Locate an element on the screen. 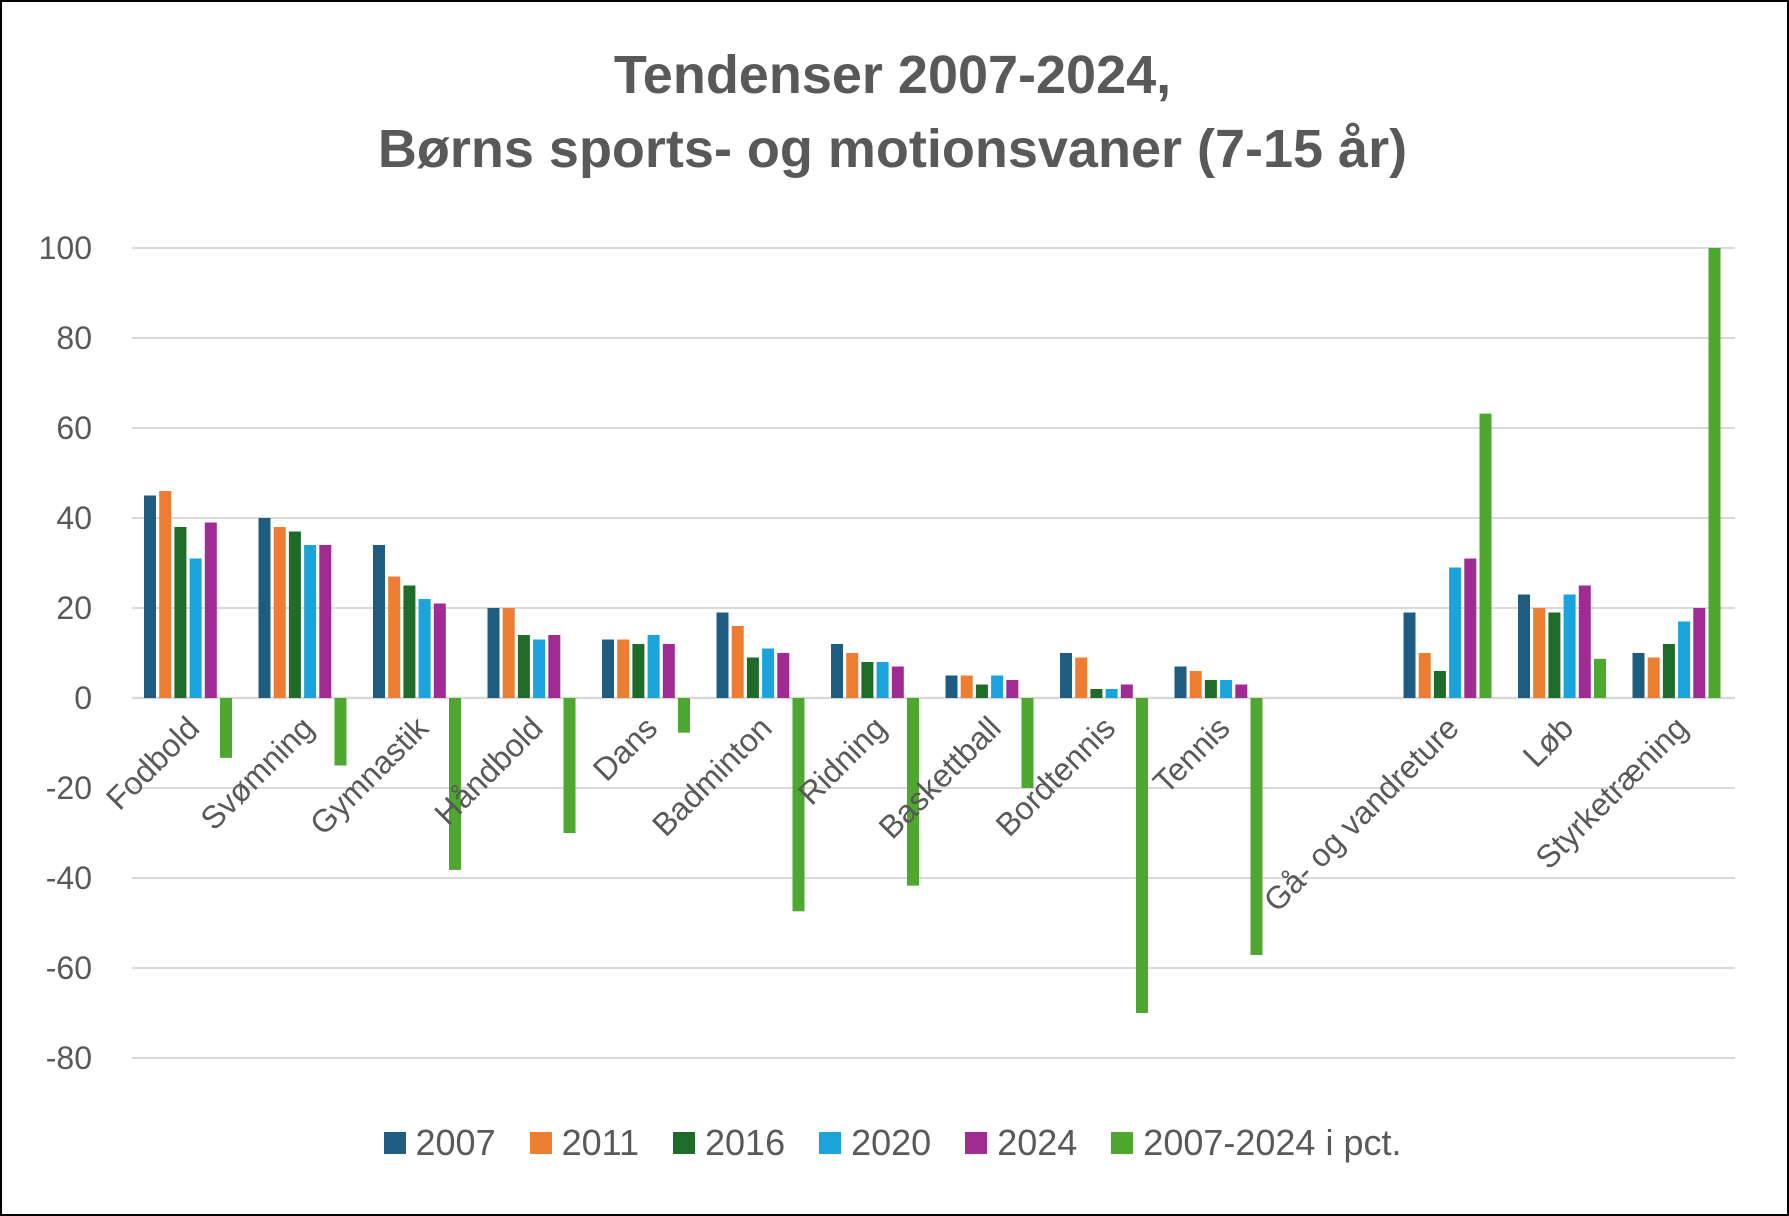 The image size is (1789, 1216). y-tick-label: 80 is located at coordinates (74, 338).